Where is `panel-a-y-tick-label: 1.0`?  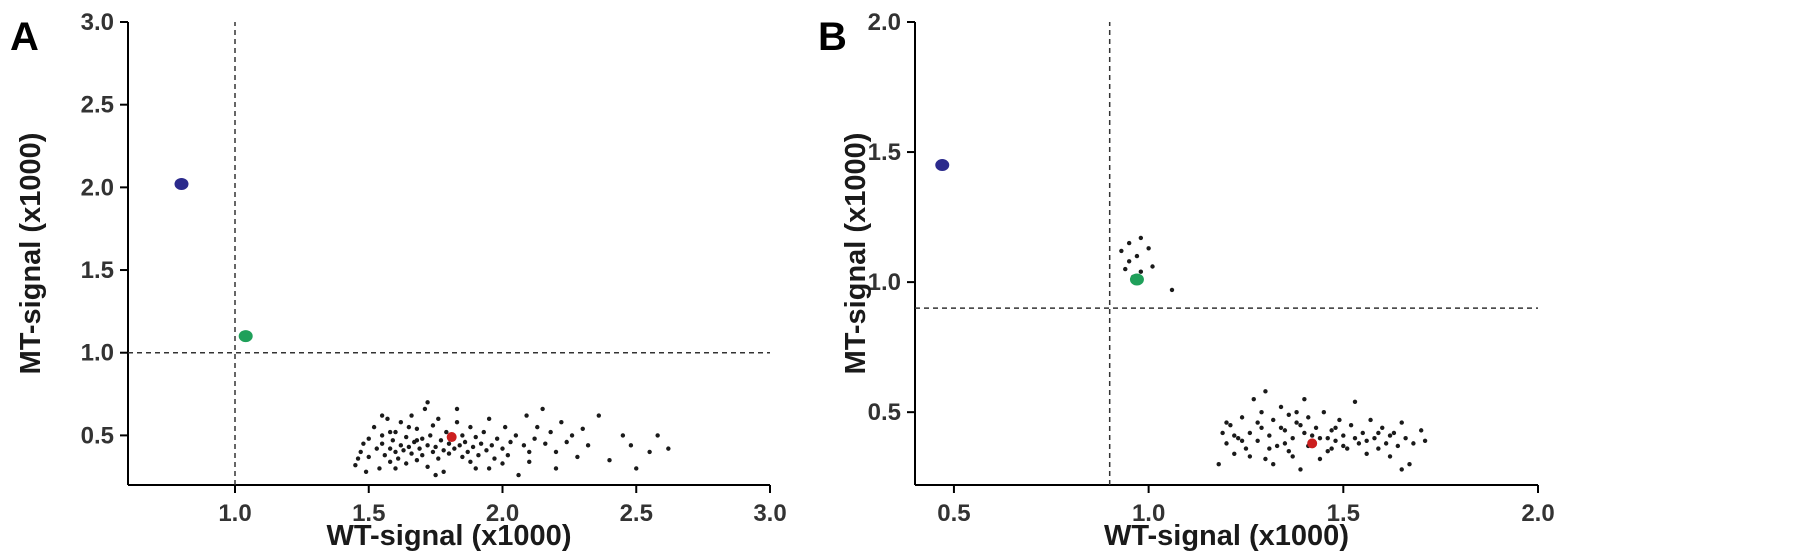
panel-a-y-tick-label: 1.0 is located at coordinates (97, 353).